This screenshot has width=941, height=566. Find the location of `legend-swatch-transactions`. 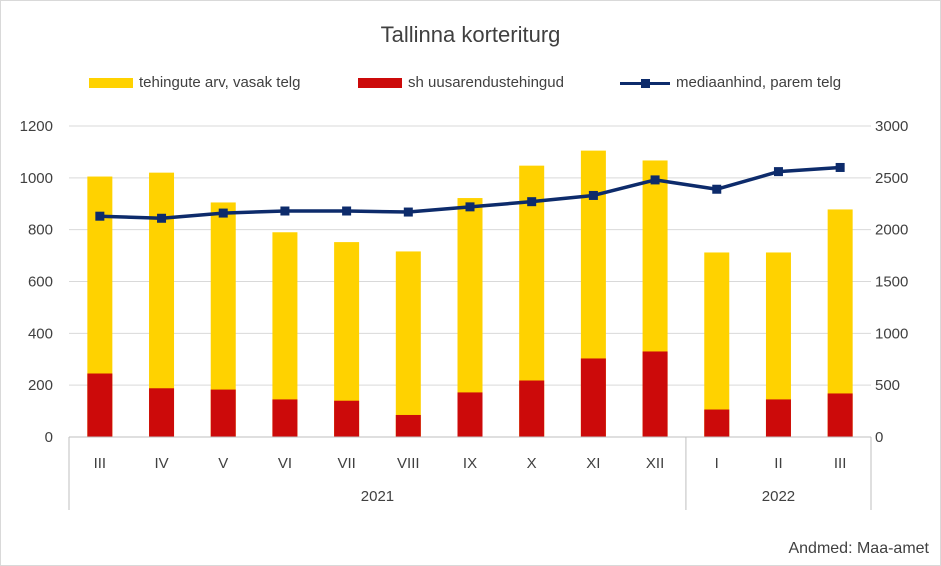

legend-swatch-transactions is located at coordinates (111, 82).